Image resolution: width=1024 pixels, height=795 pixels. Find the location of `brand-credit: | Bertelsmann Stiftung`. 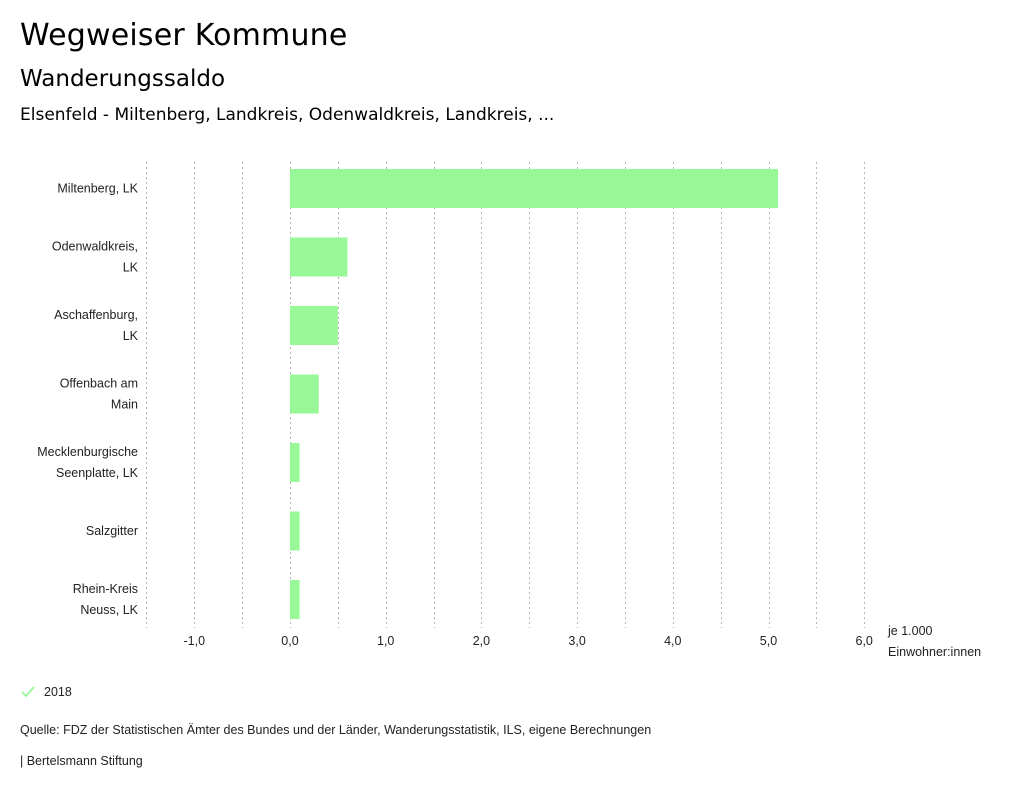

brand-credit: | Bertelsmann Stiftung is located at coordinates (81, 761).